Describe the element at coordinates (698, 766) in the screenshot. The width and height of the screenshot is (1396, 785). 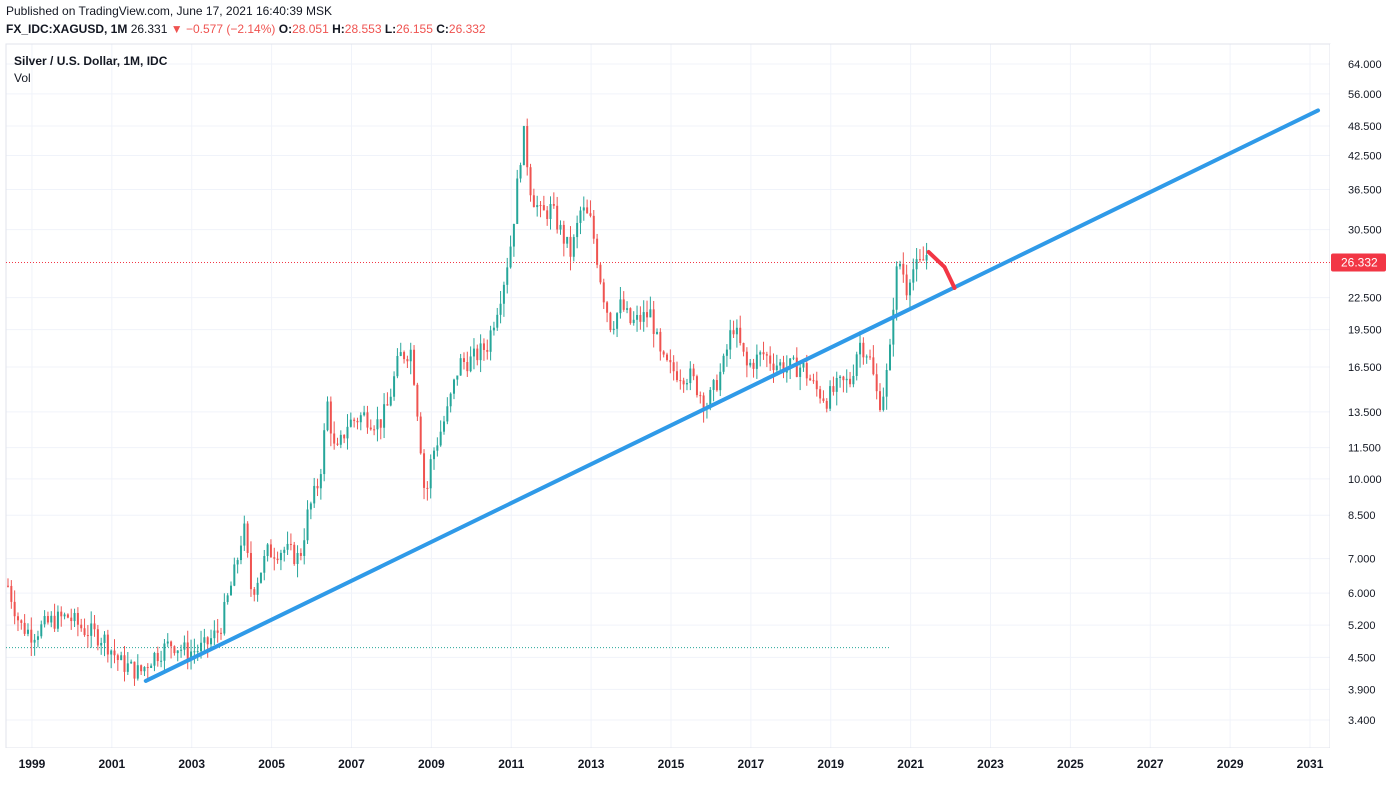
I see `time-axis` at that location.